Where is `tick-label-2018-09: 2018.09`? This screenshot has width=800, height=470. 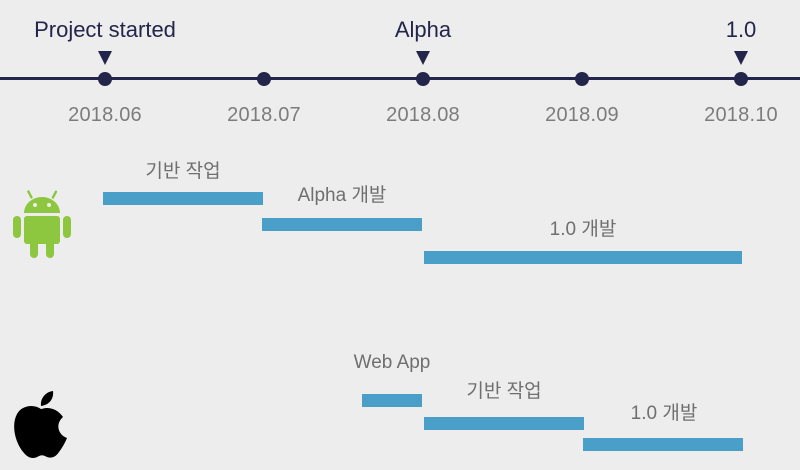
tick-label-2018-09: 2018.09 is located at coordinates (582, 115).